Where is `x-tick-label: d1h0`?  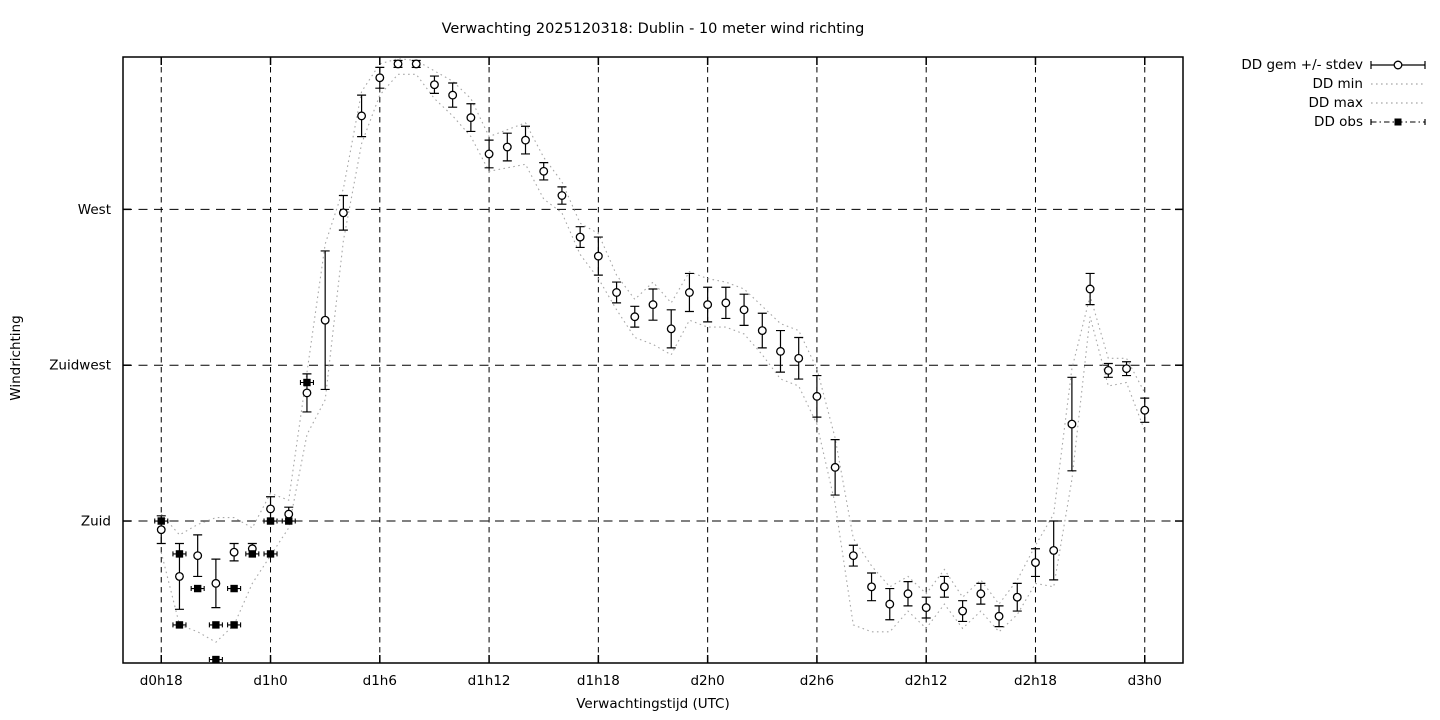
x-tick-label: d1h0 is located at coordinates (270, 681).